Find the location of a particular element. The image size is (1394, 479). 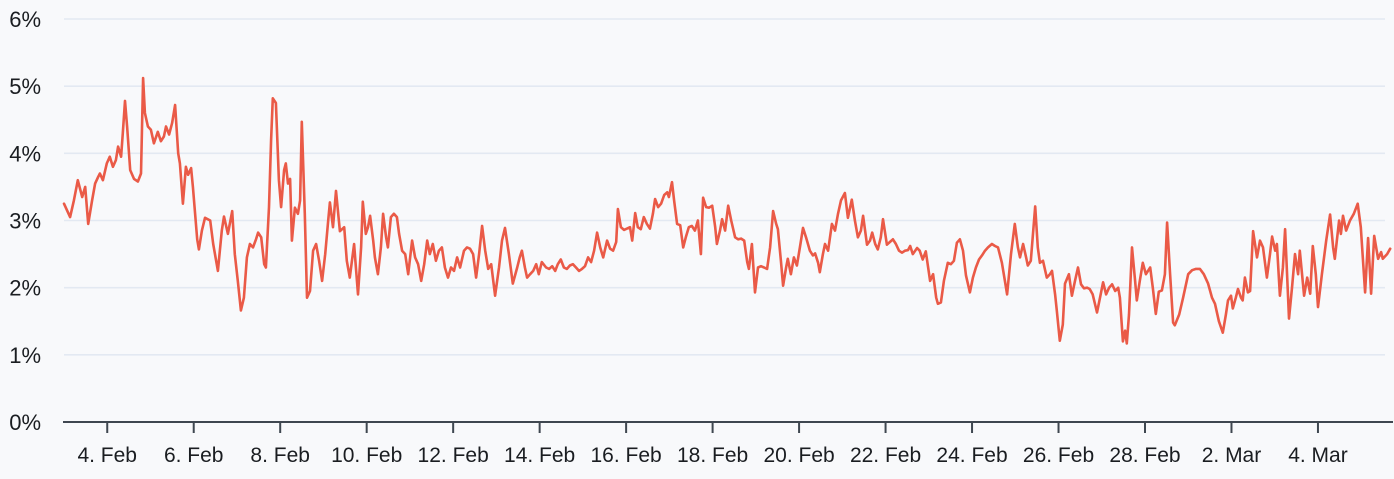

x-axis-label: 8. Feb is located at coordinates (280, 455).